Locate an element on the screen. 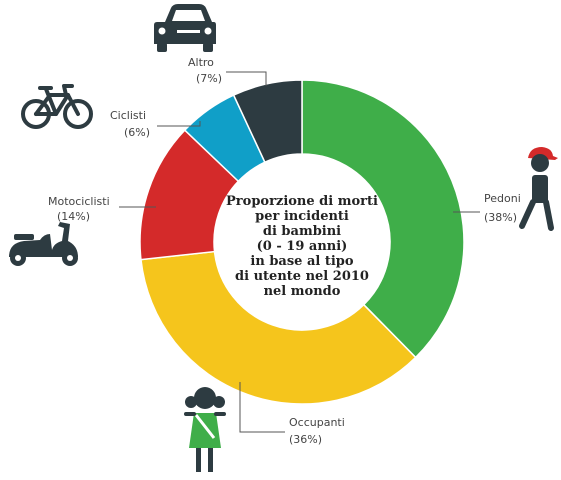 This screenshot has height=480, width=561. percent-altro: (7%) is located at coordinates (209, 78).